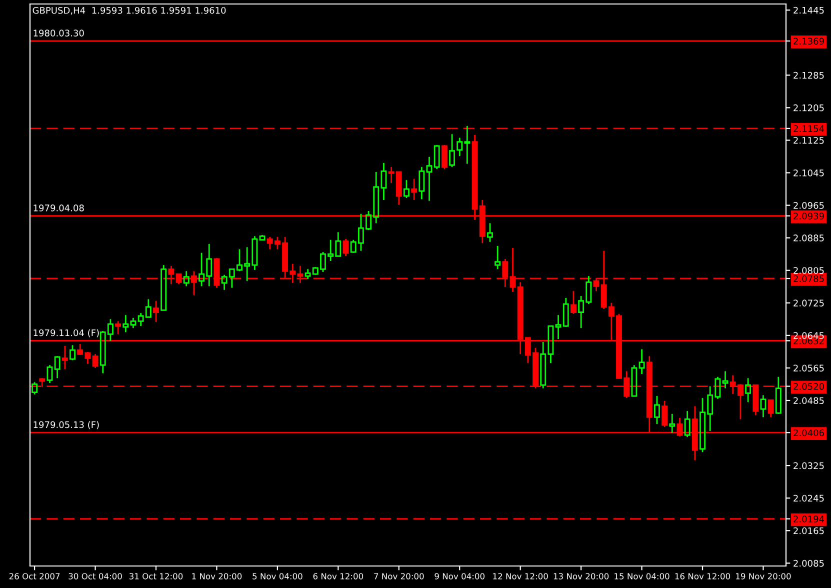 This screenshot has width=831, height=588. Describe the element at coordinates (809, 172) in the screenshot. I see `y-tick-label: 2.1045` at that location.